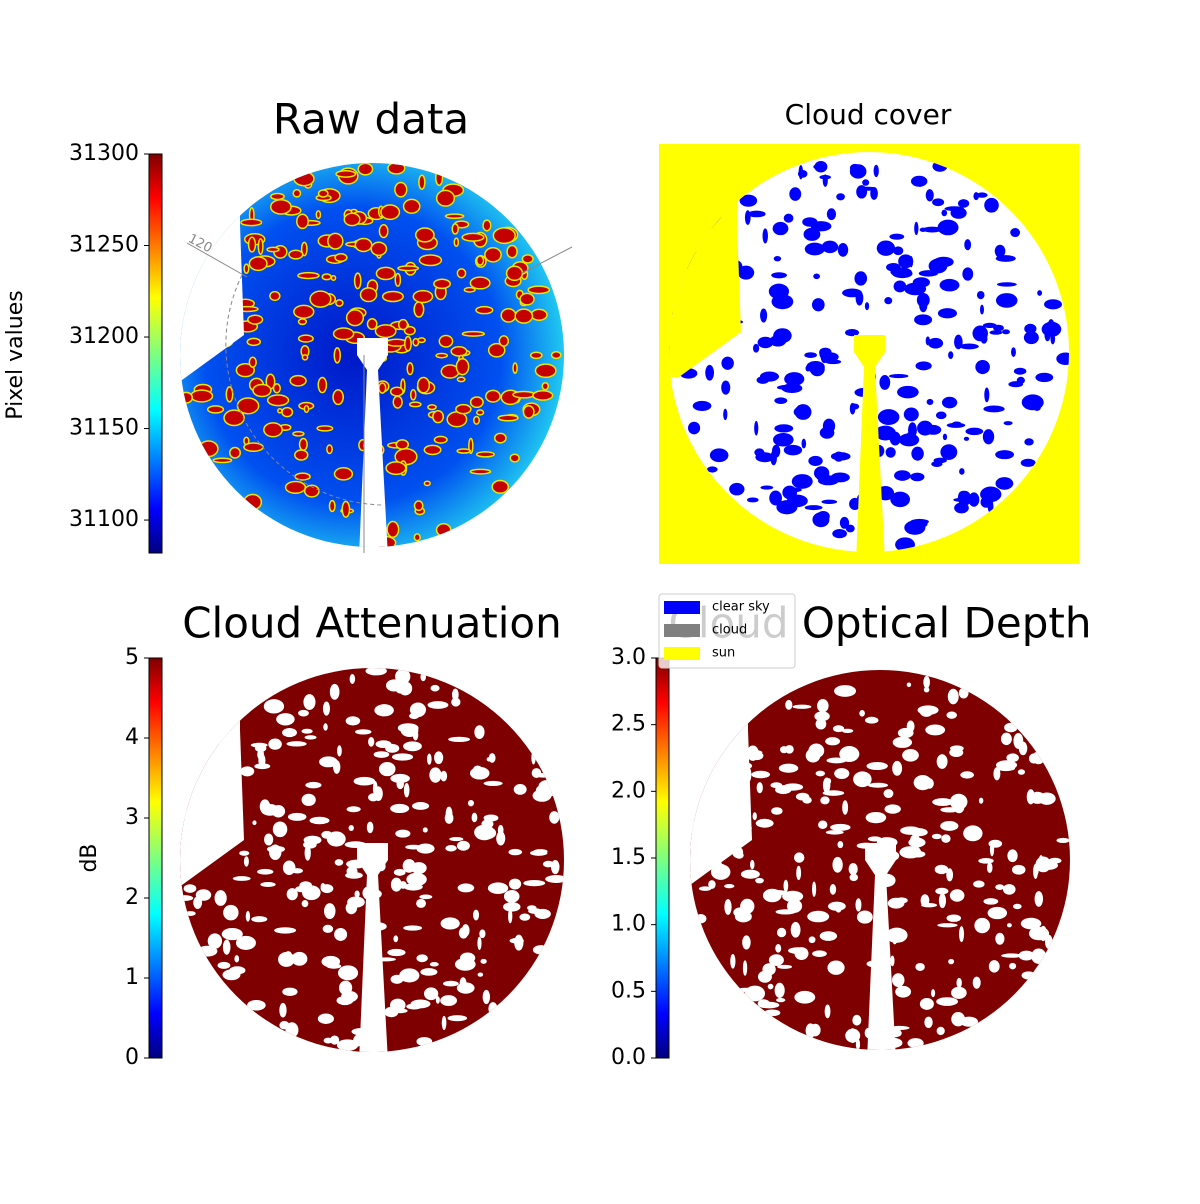 The image size is (1200, 1204). I want to click on colorbar-tick-label: 1.0, so click(628, 924).